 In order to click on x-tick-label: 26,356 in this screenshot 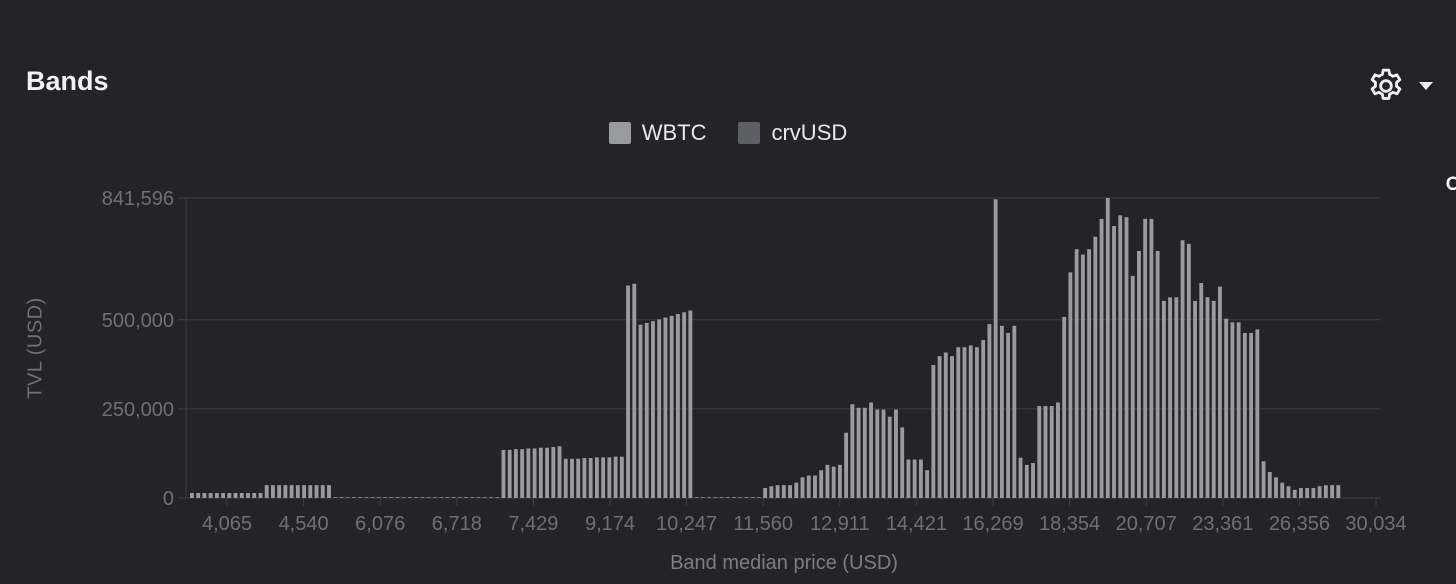, I will do `click(1299, 524)`.